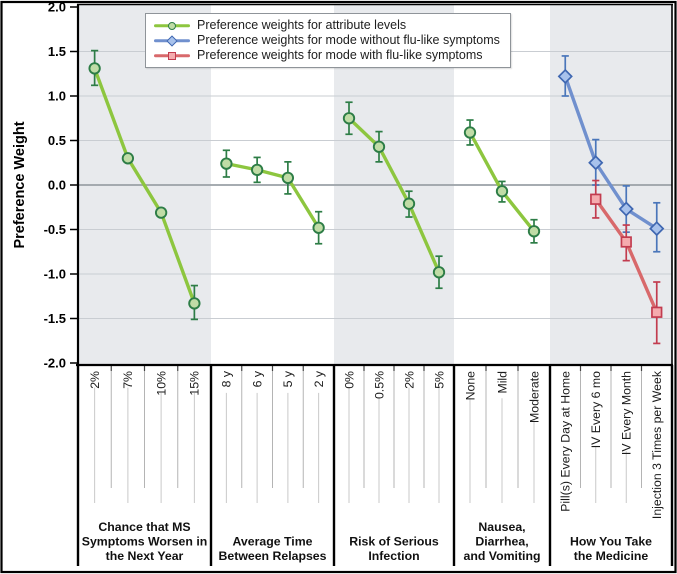  What do you see at coordinates (439, 380) in the screenshot?
I see `x-level-label: 5%` at bounding box center [439, 380].